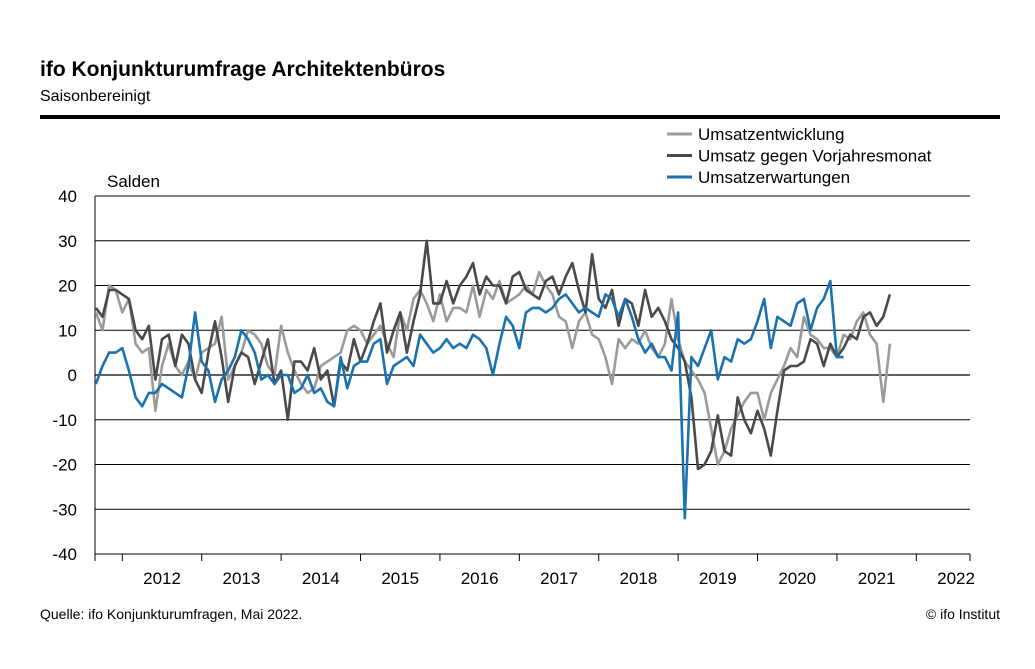  What do you see at coordinates (64, 554) in the screenshot?
I see `y-tick-label: -40` at bounding box center [64, 554].